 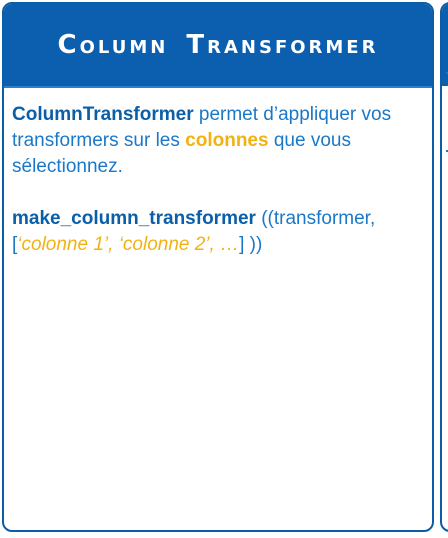 I want to click on intro-text-2: que vous sélectionnez., so click(x=181, y=153).